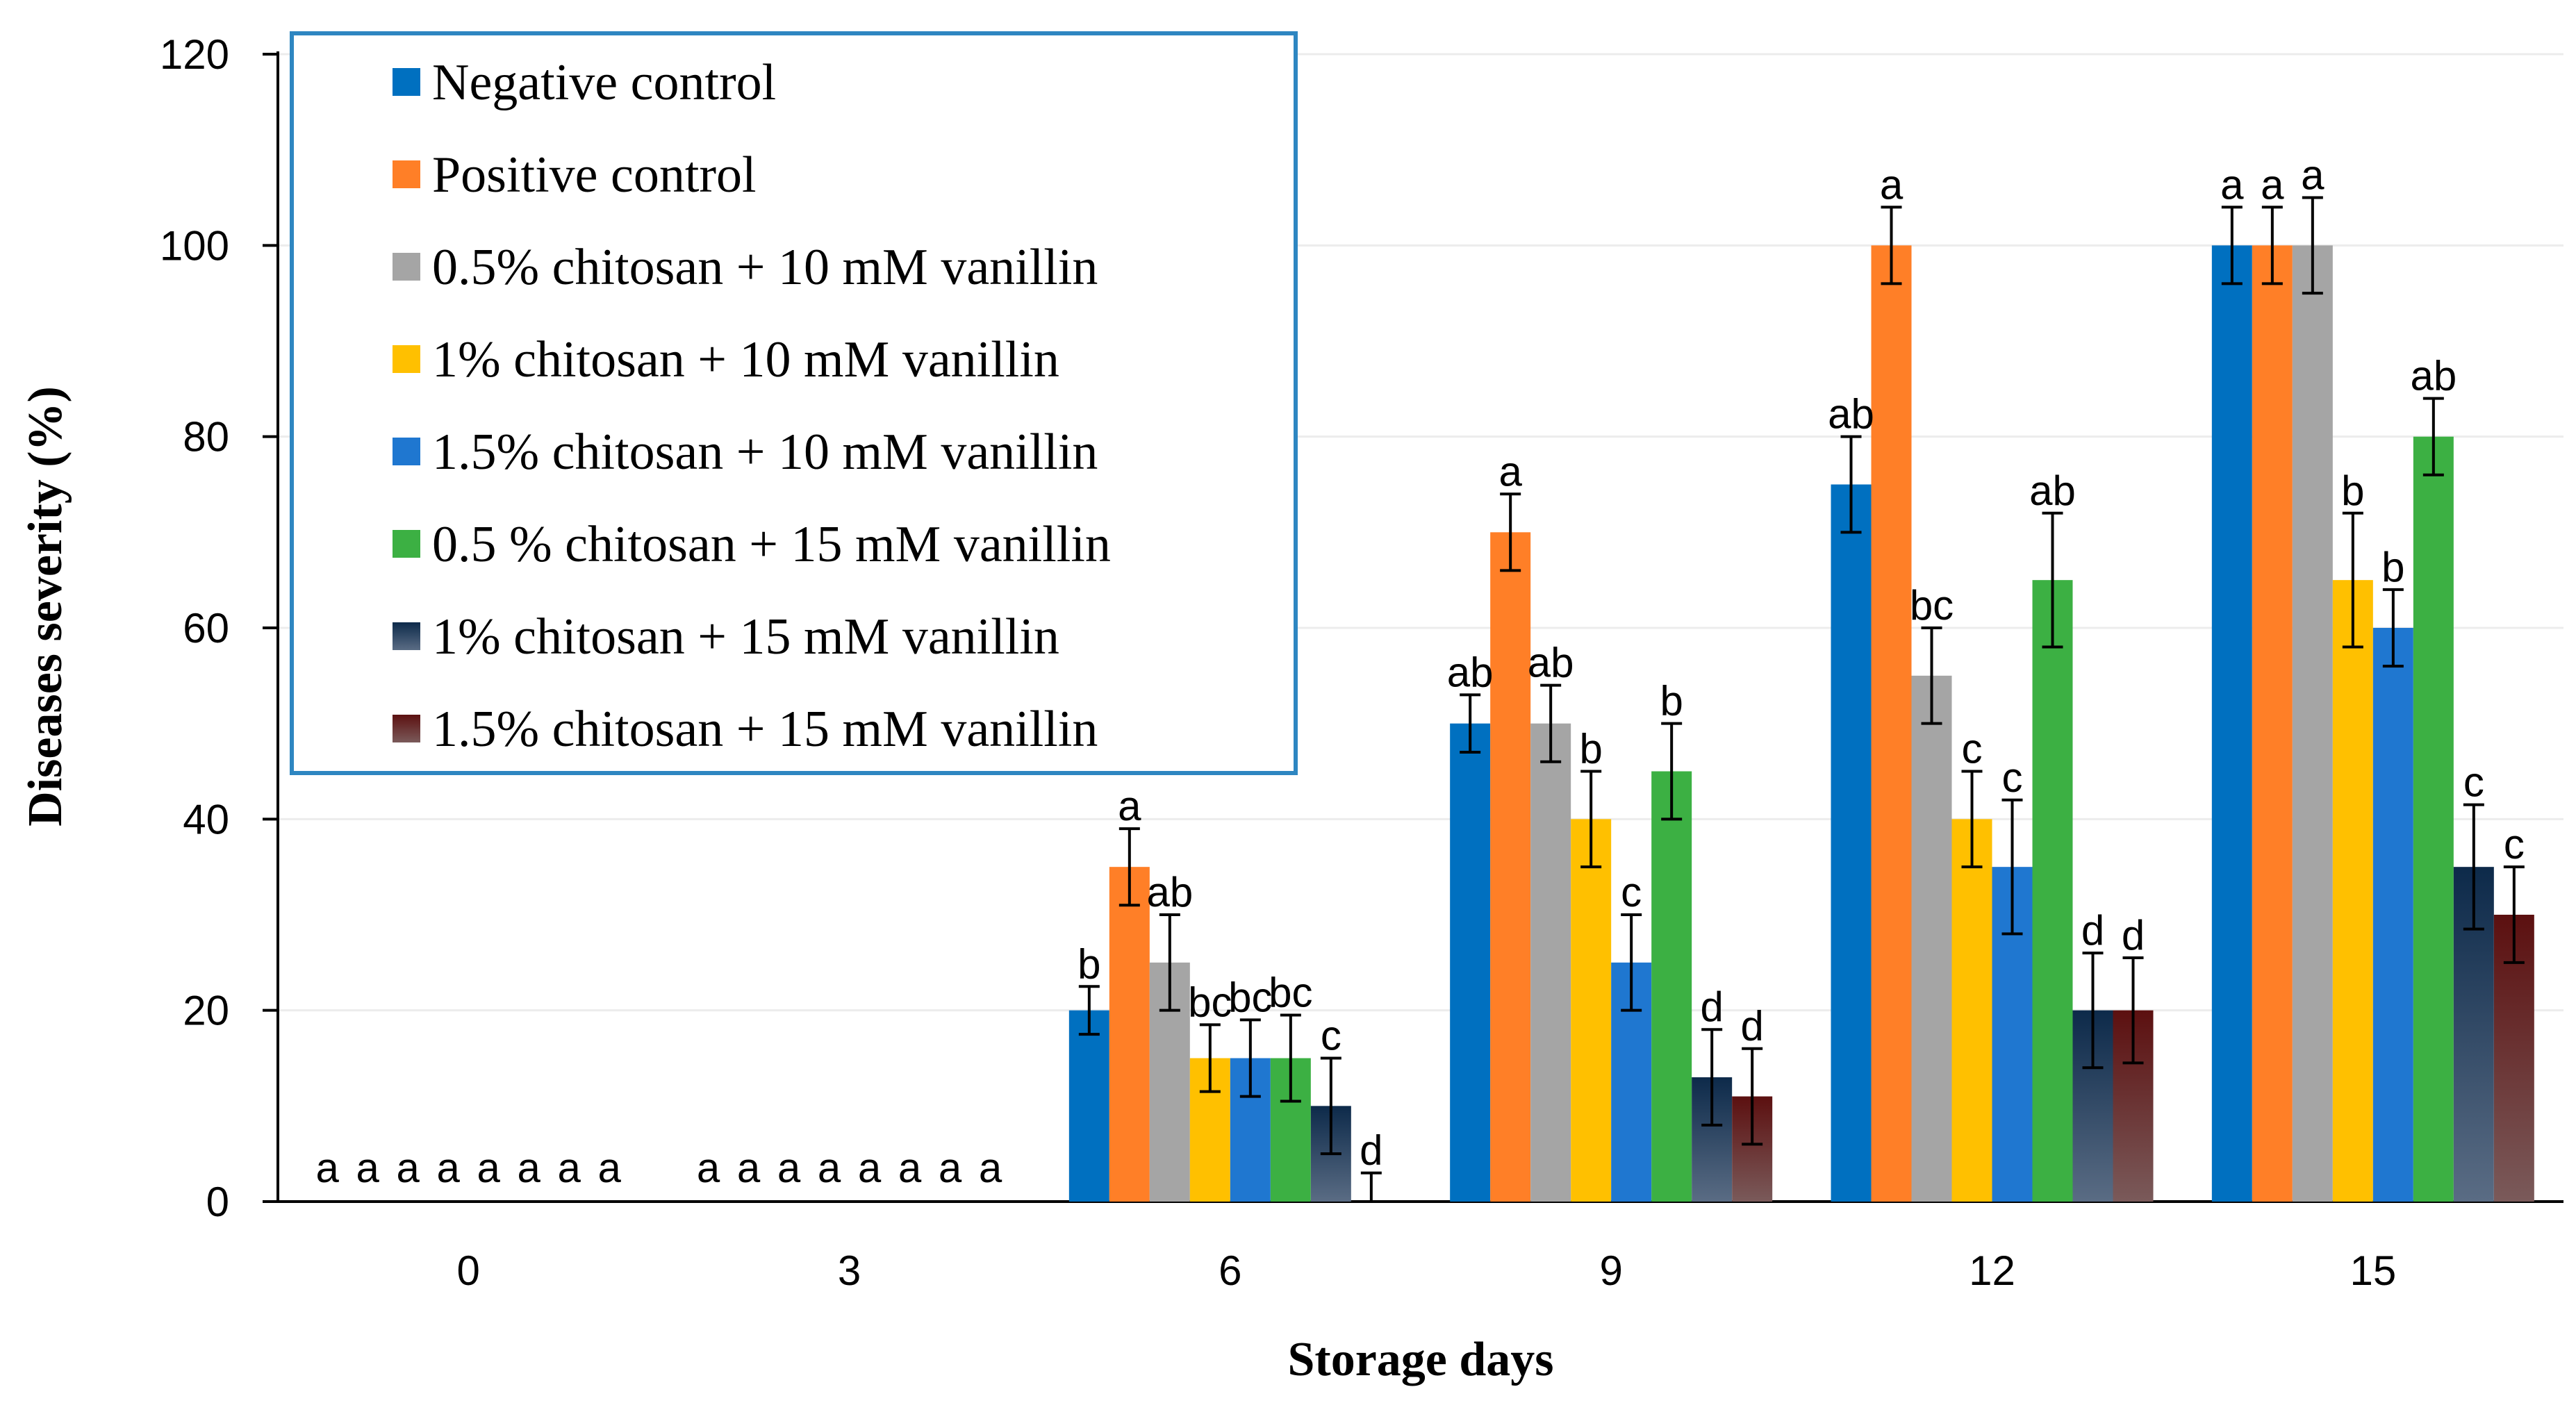 The image size is (2576, 1403). Describe the element at coordinates (1420, 1359) in the screenshot. I see `x-axis-title: Storage days` at that location.